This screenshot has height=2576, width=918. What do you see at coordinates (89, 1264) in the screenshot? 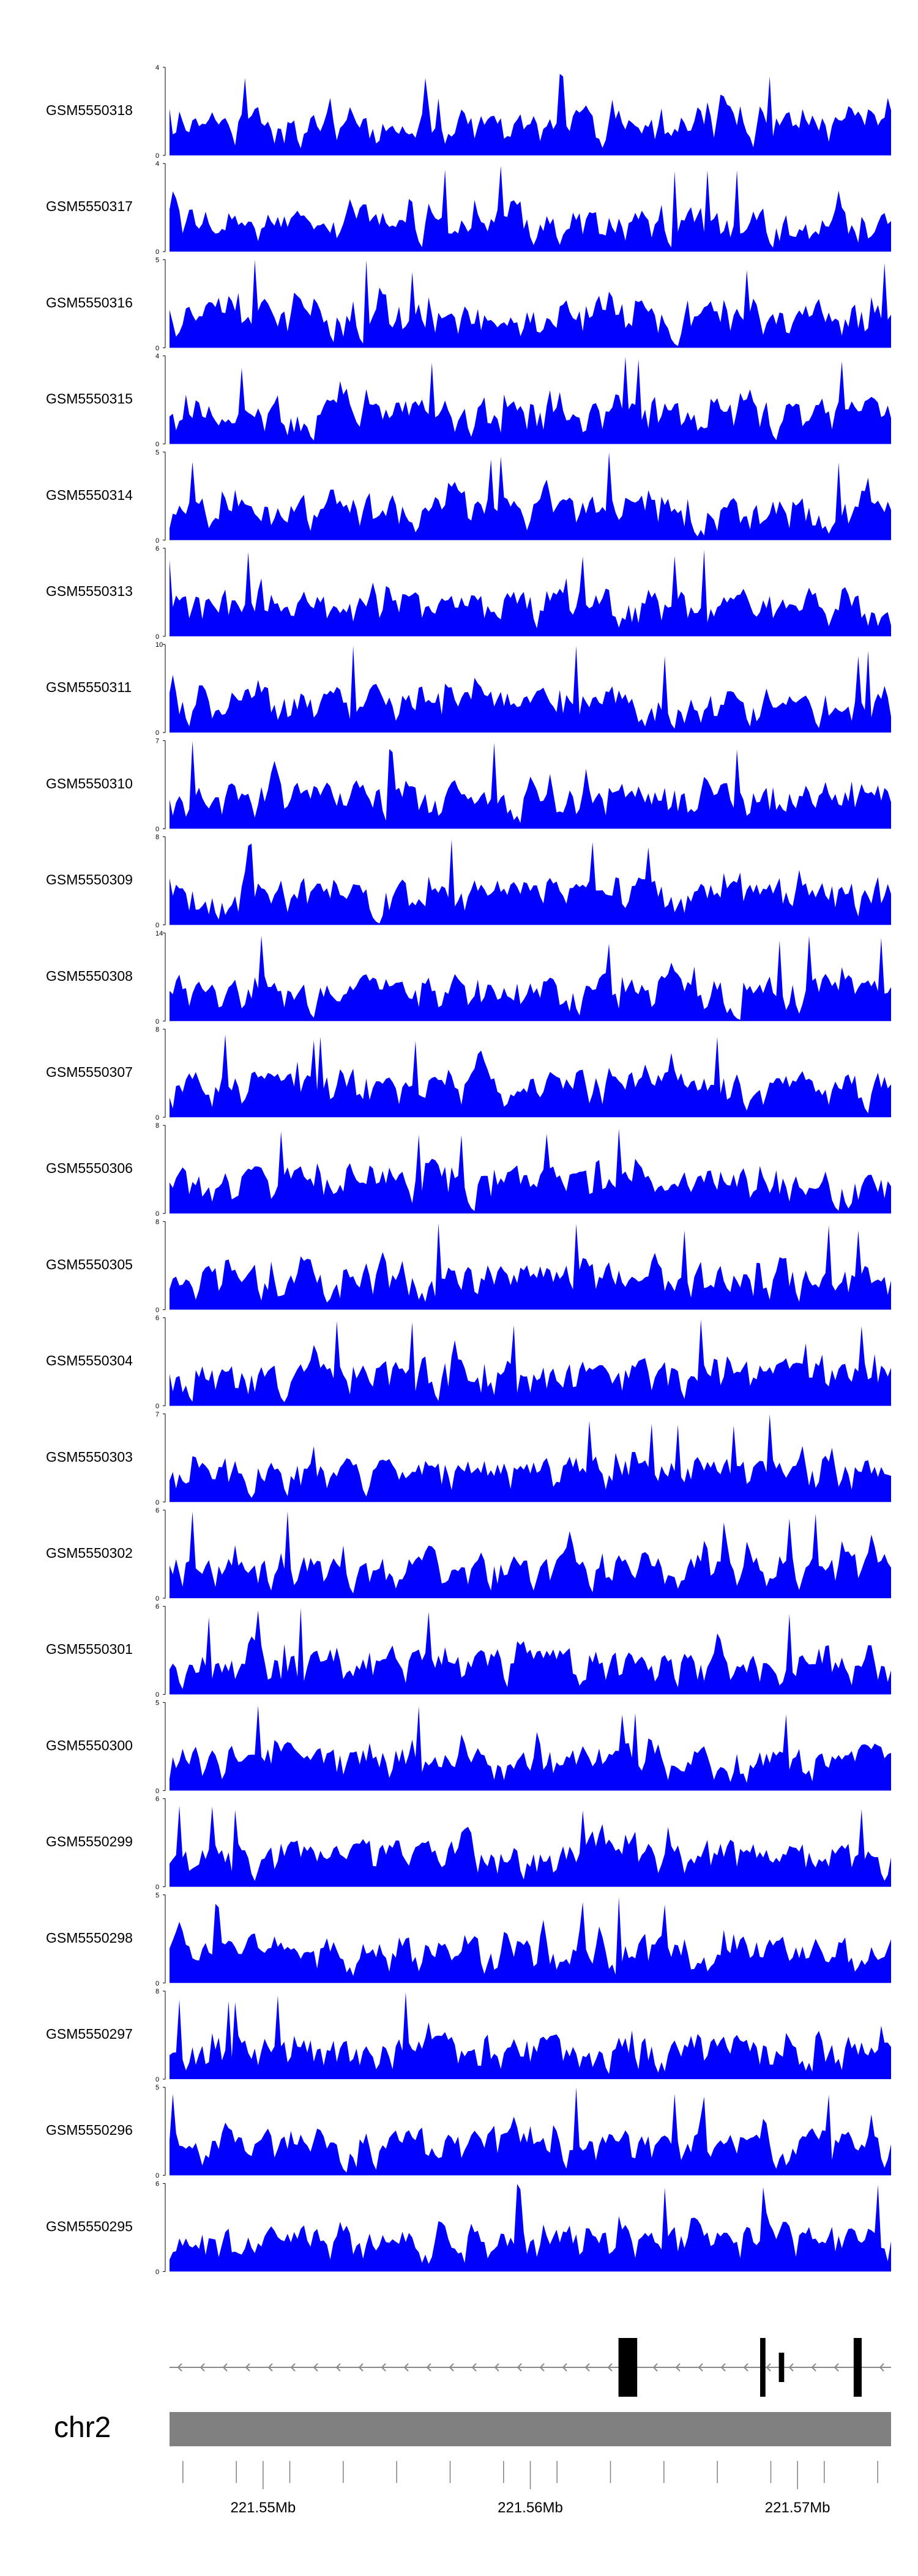
I see `track-label: GSM5550305` at bounding box center [89, 1264].